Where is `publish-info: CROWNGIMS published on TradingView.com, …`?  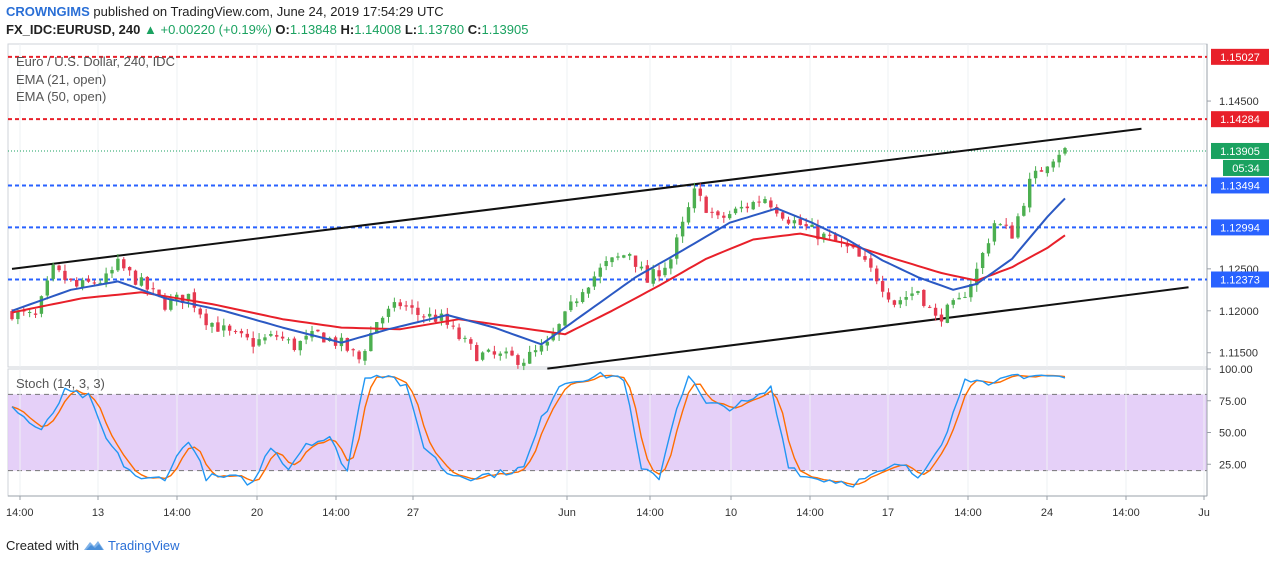
publish-info: CROWNGIMS published on TradingView.com, … is located at coordinates (225, 11).